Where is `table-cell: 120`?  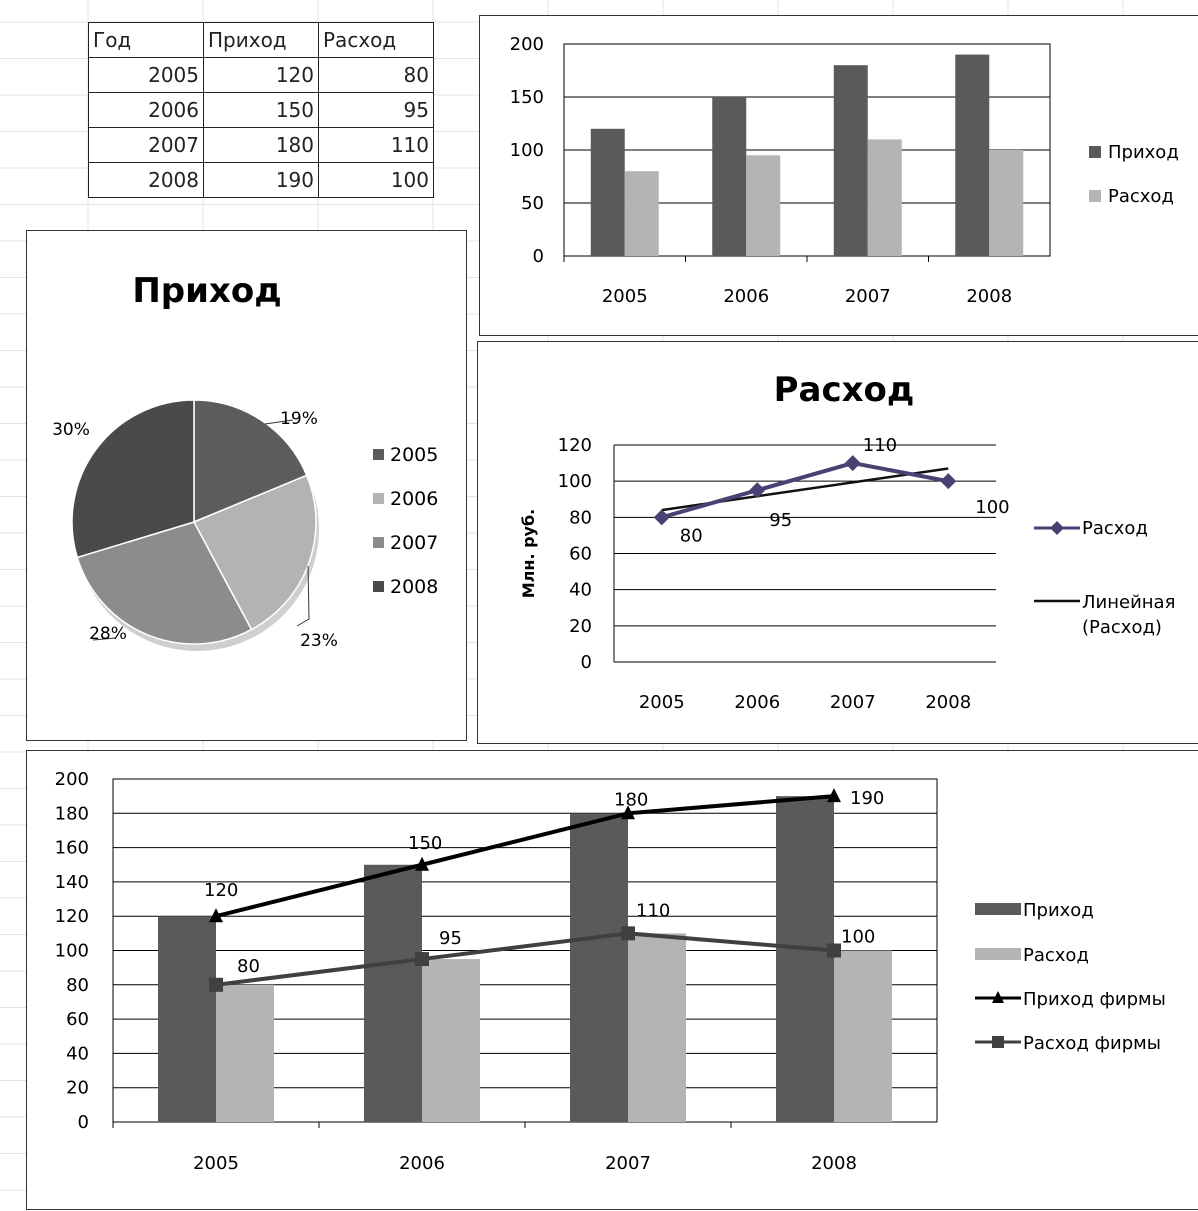 table-cell: 120 is located at coordinates (261, 75).